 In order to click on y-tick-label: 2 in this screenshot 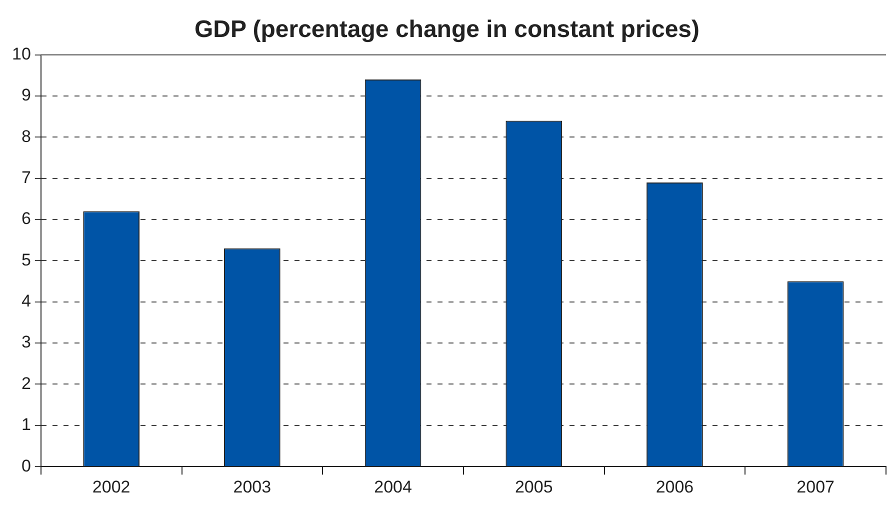, I will do `click(26, 383)`.